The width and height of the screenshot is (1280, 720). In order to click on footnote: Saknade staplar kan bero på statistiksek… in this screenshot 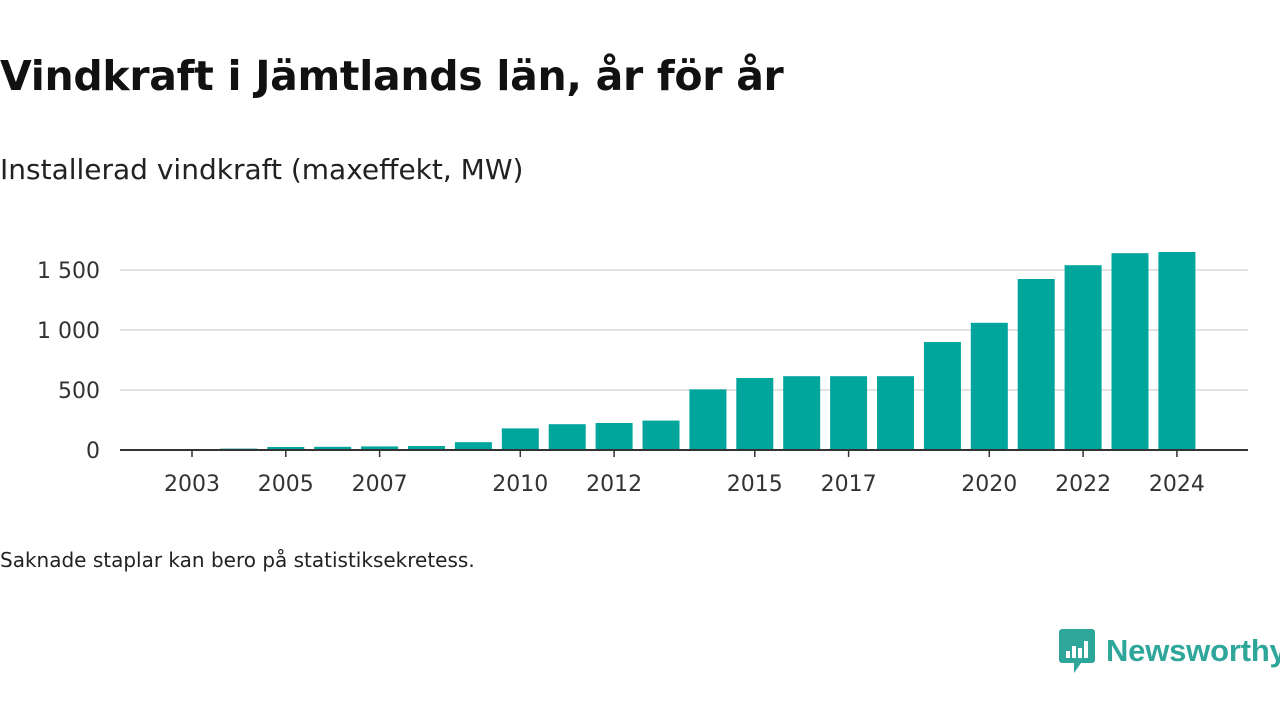, I will do `click(237, 560)`.